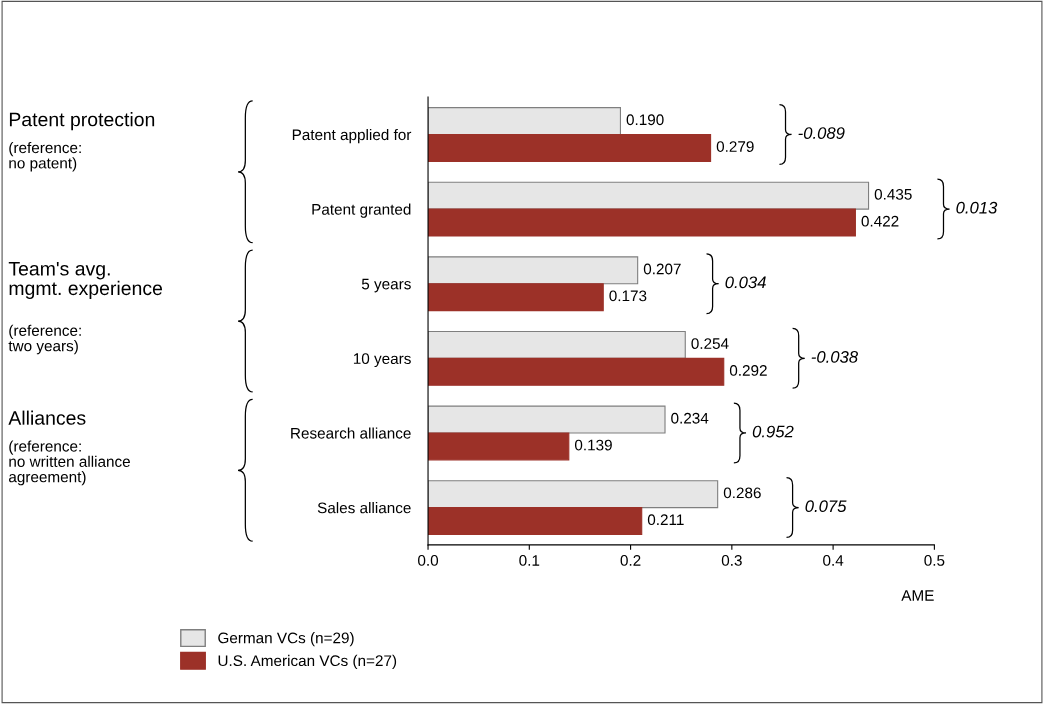 This screenshot has height=704, width=1044. What do you see at coordinates (529, 560) in the screenshot?
I see `x-tick-label: 0.1` at bounding box center [529, 560].